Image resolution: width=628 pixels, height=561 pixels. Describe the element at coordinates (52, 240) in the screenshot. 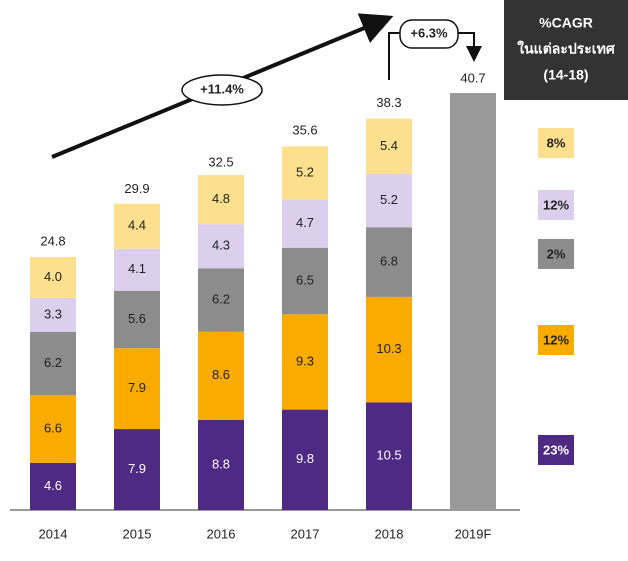

I see `total-label: 24.8` at that location.